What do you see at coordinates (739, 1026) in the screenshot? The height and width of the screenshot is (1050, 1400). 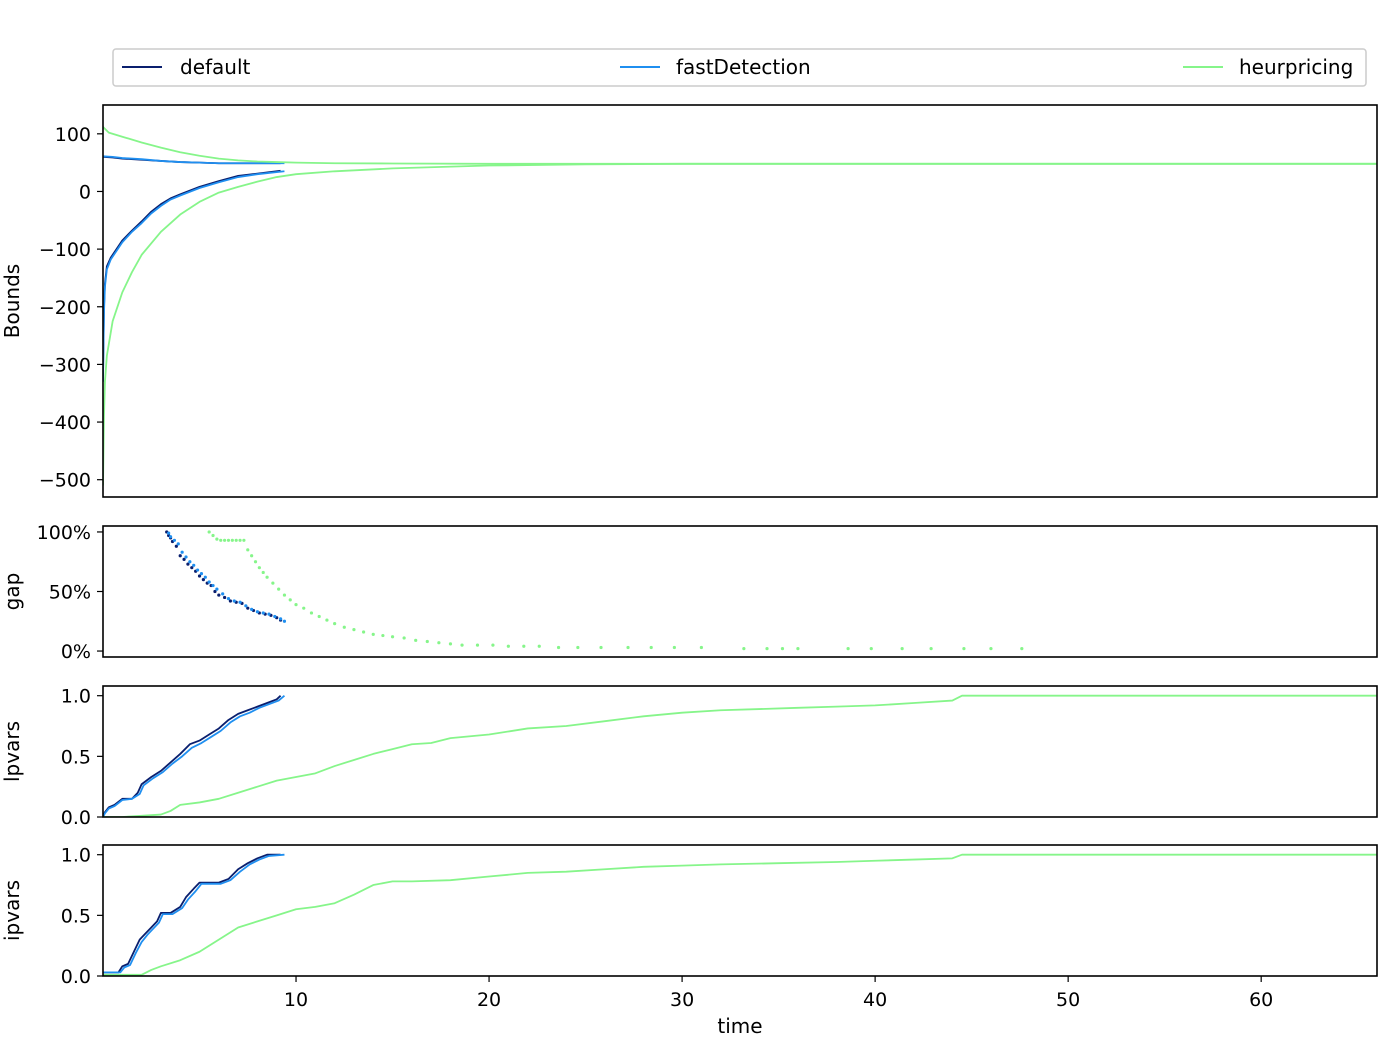 I see `xlabel-time: time` at bounding box center [739, 1026].